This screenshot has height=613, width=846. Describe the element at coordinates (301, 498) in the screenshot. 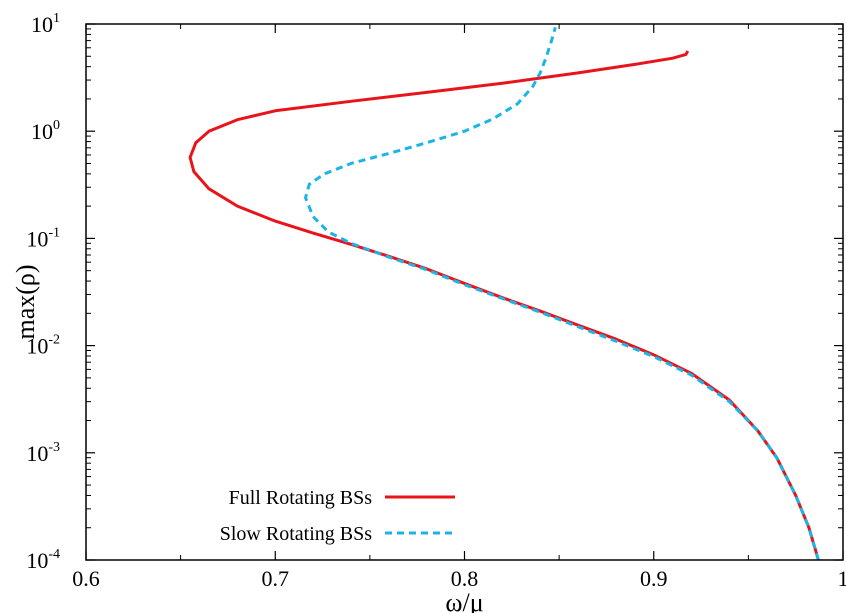

I see `legend-label: Full Rotating BSs` at that location.